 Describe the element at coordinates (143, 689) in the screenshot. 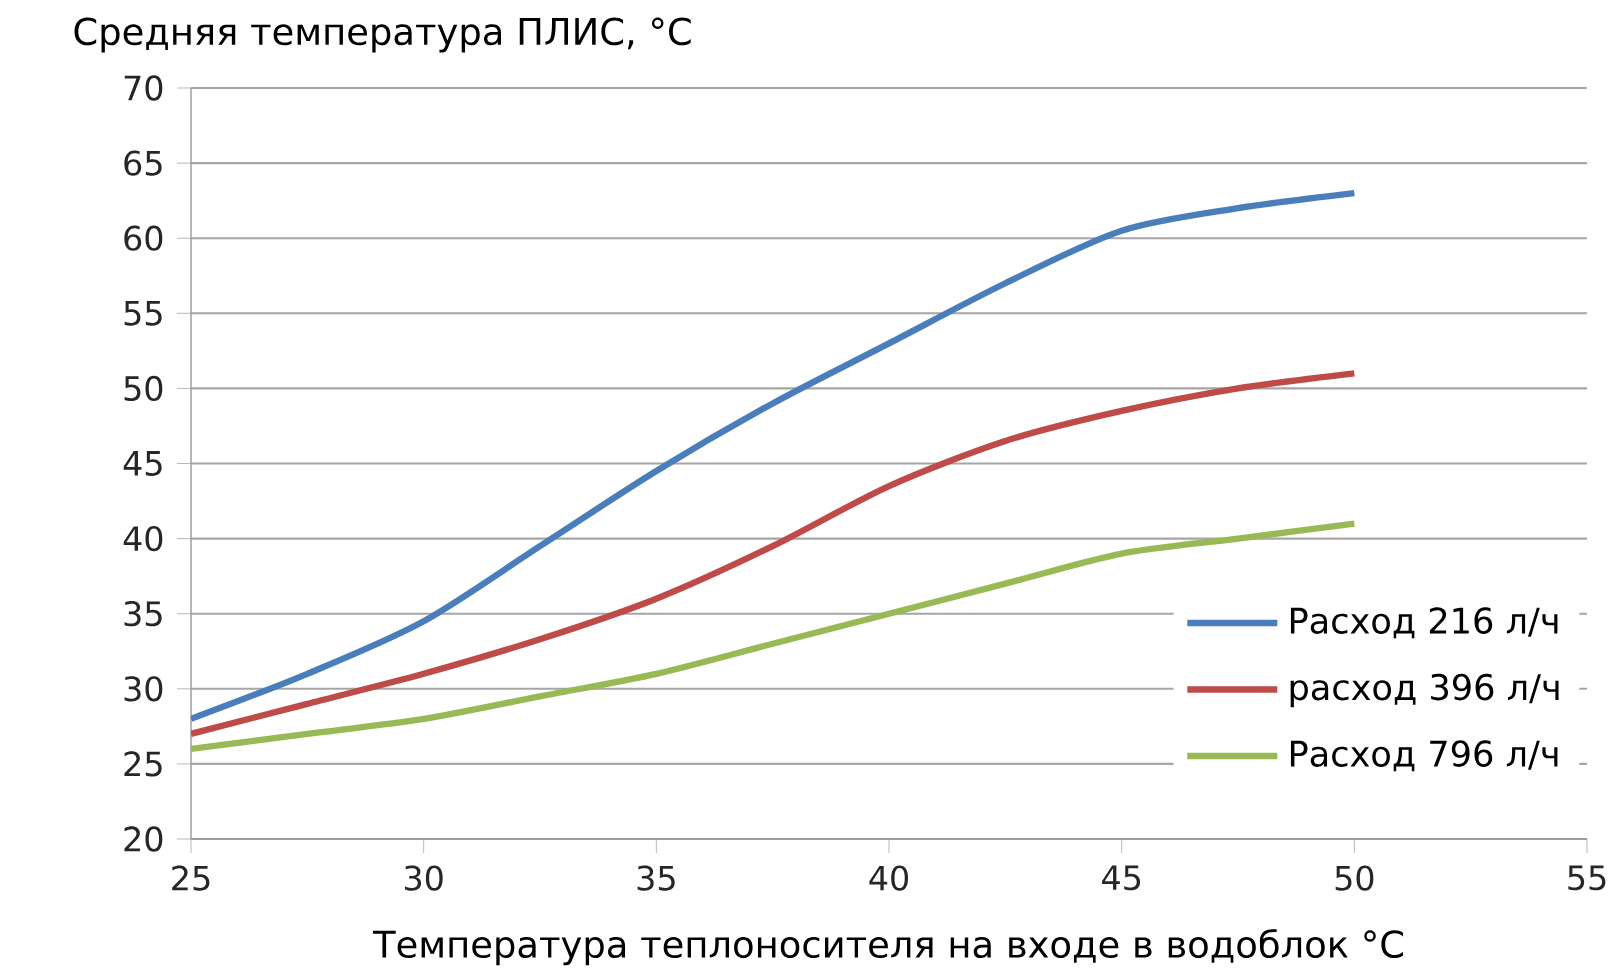

I see `y-tick-label: 30` at that location.